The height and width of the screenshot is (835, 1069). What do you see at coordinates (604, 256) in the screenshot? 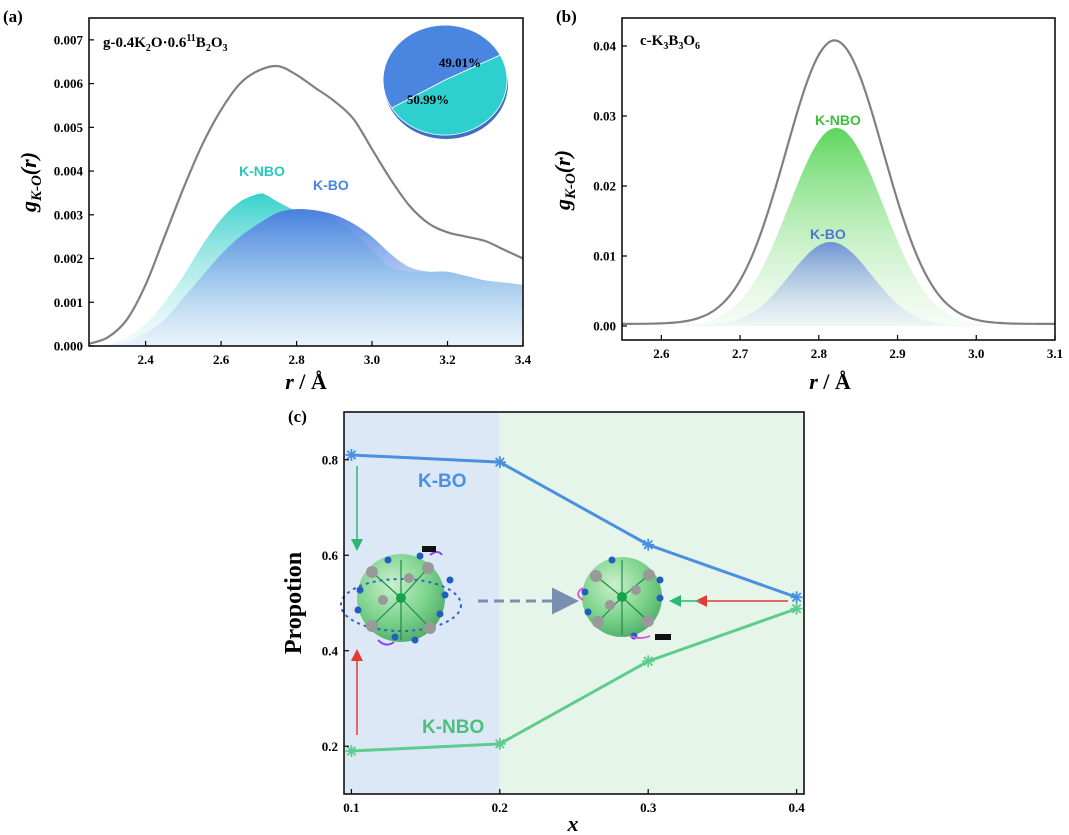
I see `y-tick-label: 0.01` at bounding box center [604, 256].